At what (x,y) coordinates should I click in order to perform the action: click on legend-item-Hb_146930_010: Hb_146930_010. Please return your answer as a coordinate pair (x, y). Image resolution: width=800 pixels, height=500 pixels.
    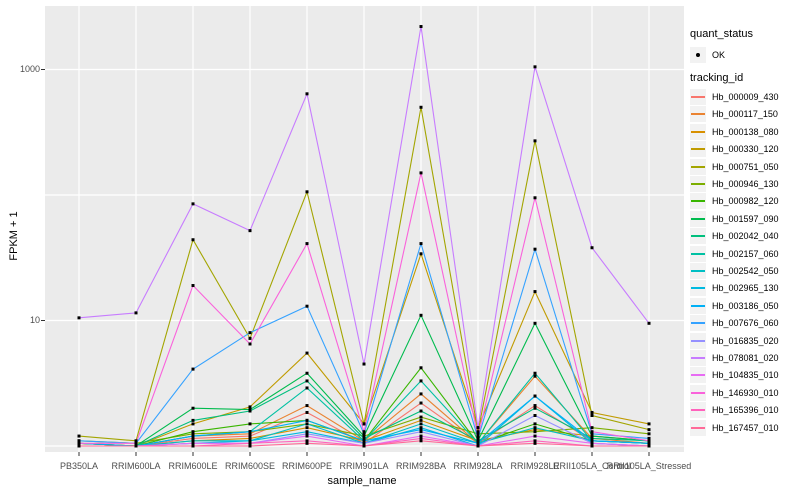
    Looking at the image, I should click on (734, 392).